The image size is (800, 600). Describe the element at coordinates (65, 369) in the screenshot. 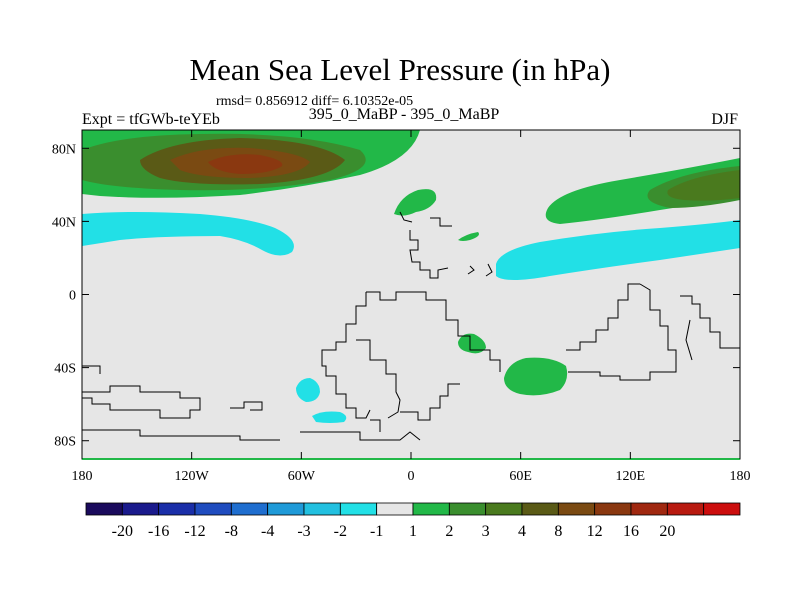

I see `y-tick-label: 40S` at that location.